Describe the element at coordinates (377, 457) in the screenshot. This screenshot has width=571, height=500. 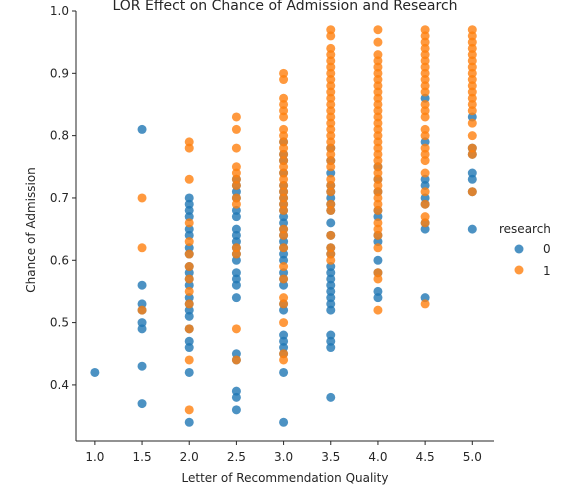
I see `x-tick-label-6: 4.0` at that location.